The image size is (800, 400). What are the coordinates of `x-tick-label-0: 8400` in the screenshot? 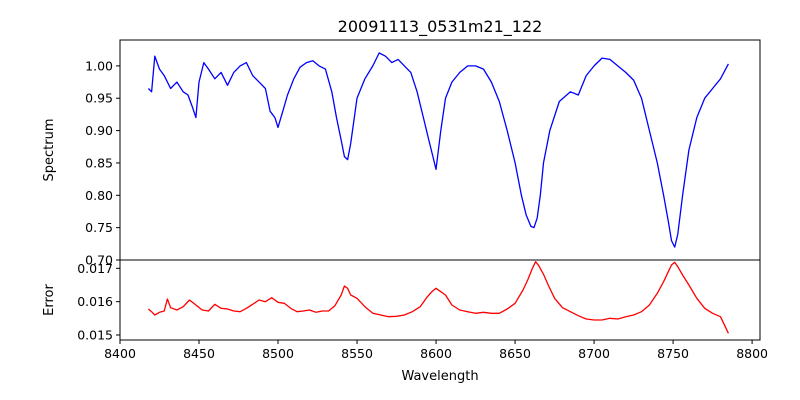 It's located at (120, 353).